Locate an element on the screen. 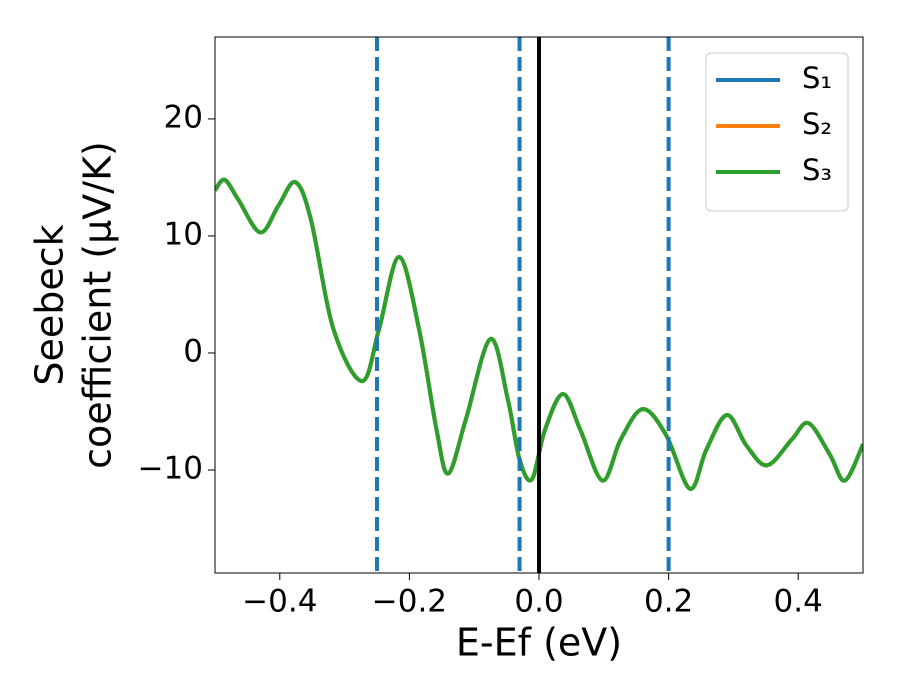 The width and height of the screenshot is (900, 700). x-tick-label: 0.0 is located at coordinates (538, 602).